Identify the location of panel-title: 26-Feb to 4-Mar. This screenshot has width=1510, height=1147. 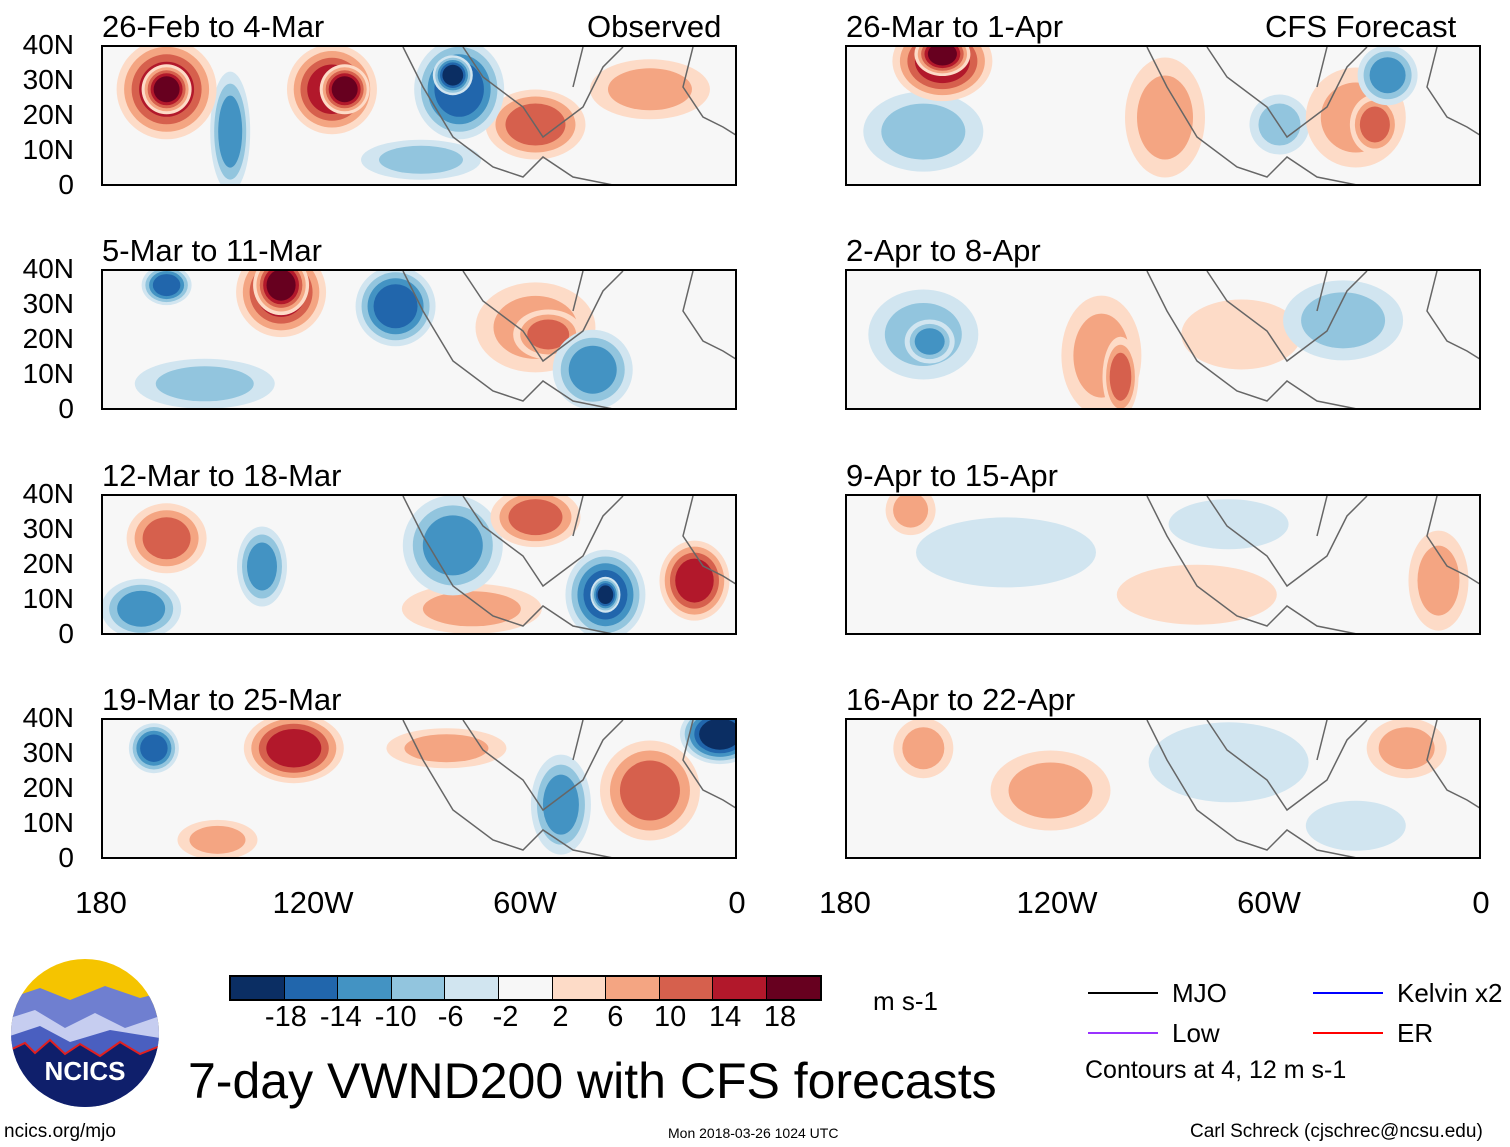
(213, 26).